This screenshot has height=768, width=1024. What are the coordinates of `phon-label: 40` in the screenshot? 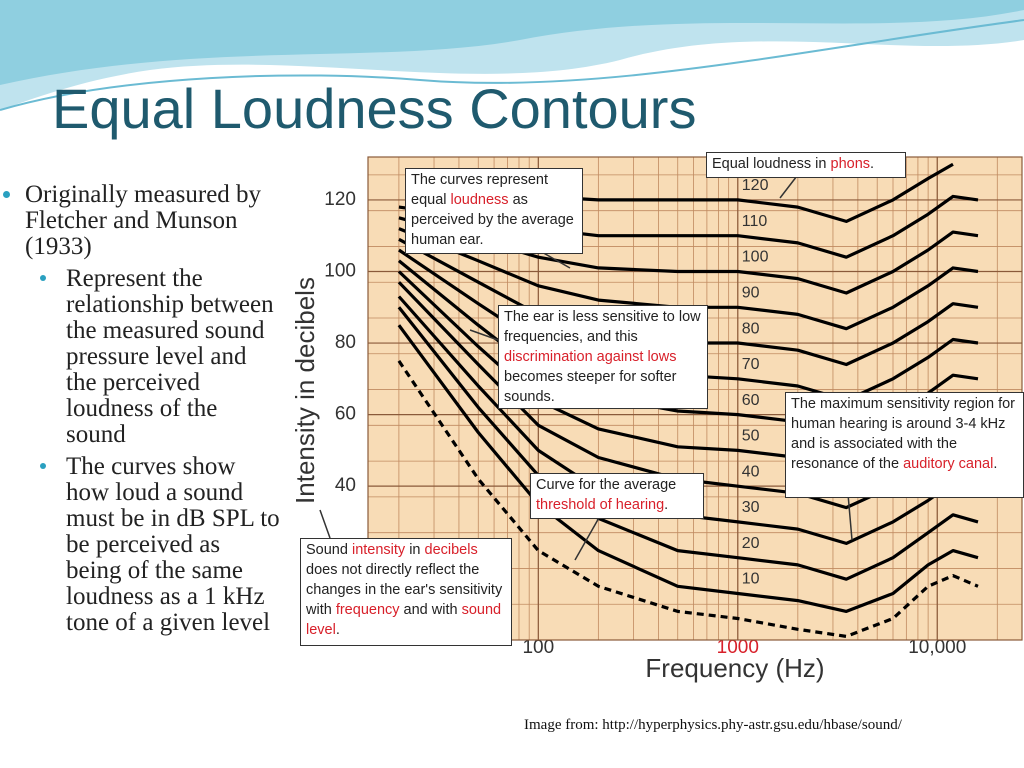 It's located at (751, 471).